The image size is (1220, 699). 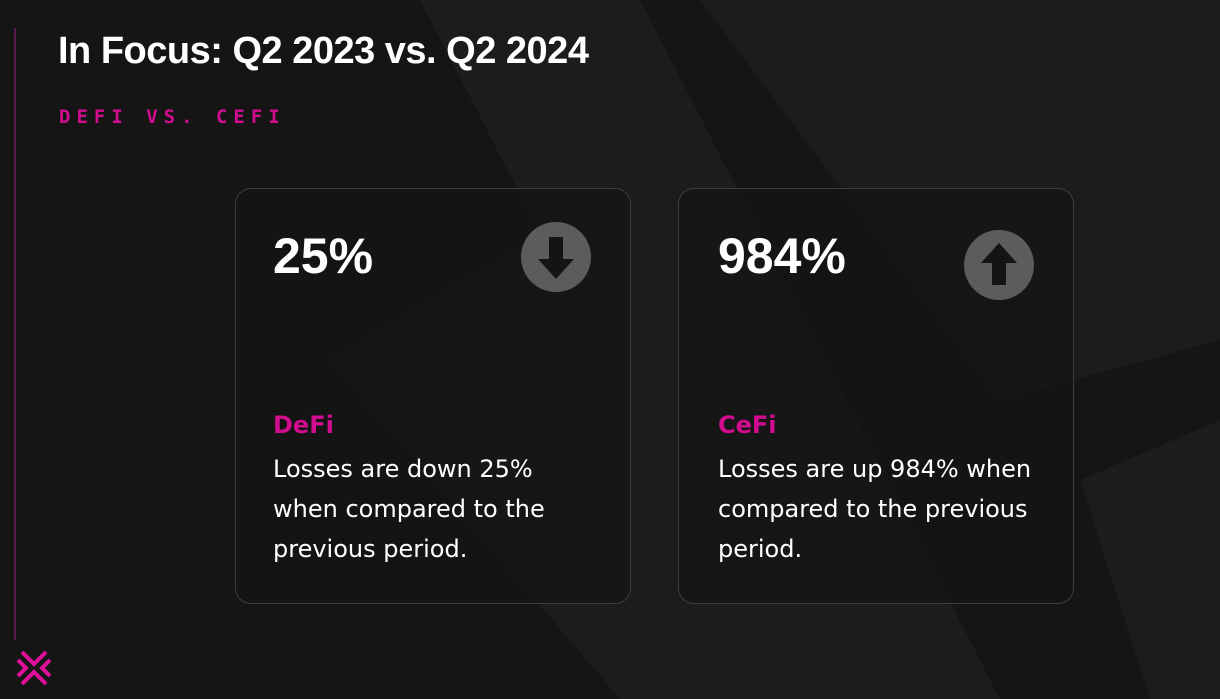 I want to click on title: In Focus: Q2 2023 vs. Q2 2024, so click(x=323, y=51).